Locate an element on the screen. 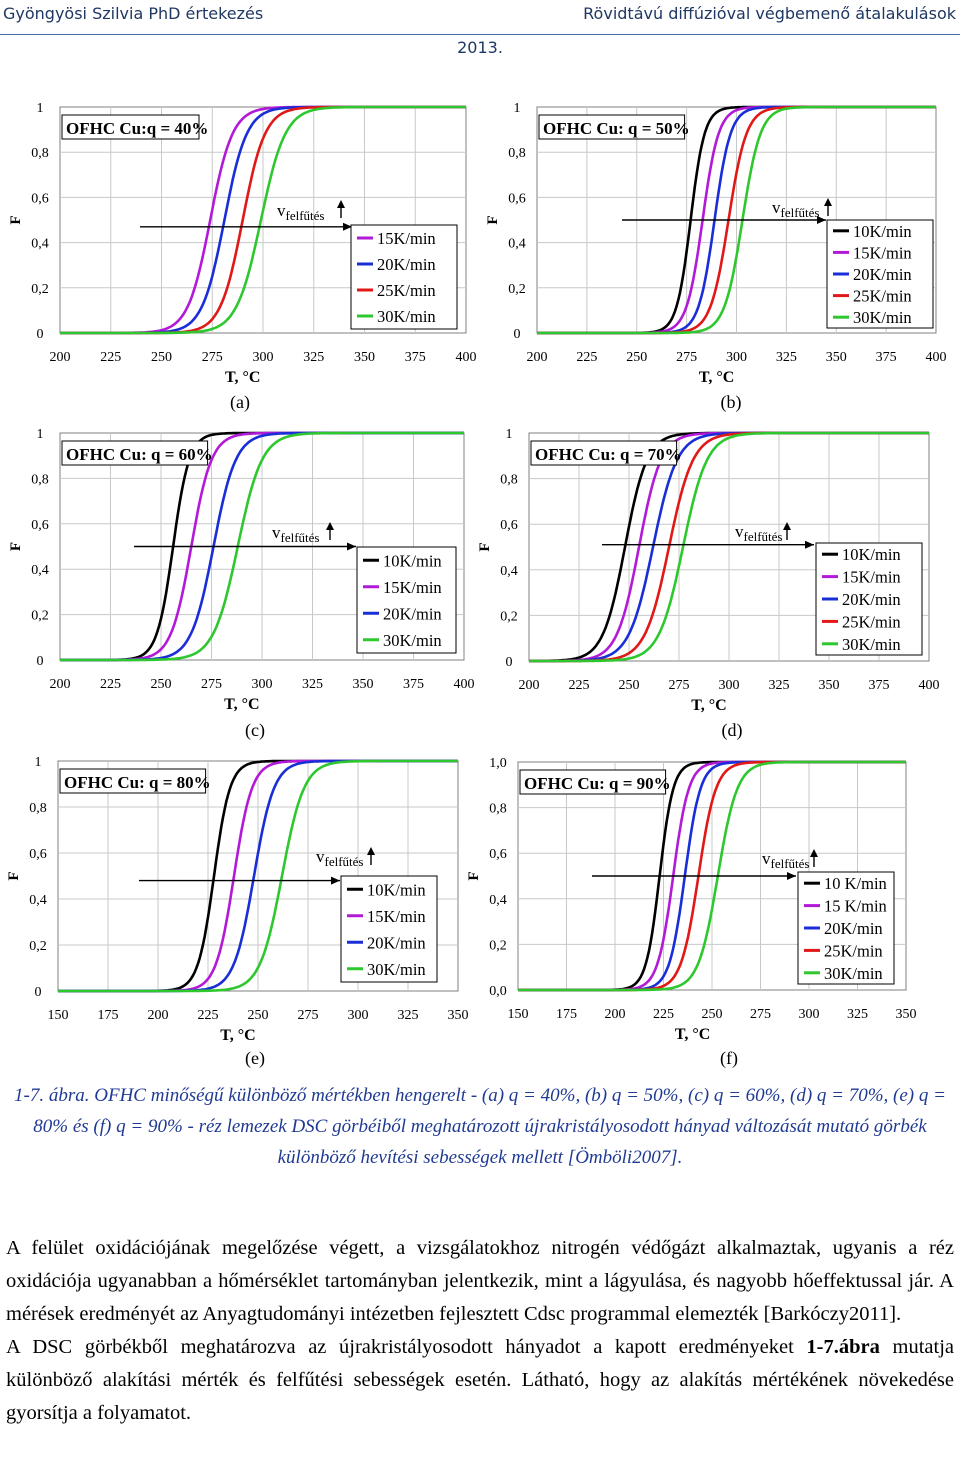 The height and width of the screenshot is (1463, 960). x-tick-label: 400 is located at coordinates (466, 357).